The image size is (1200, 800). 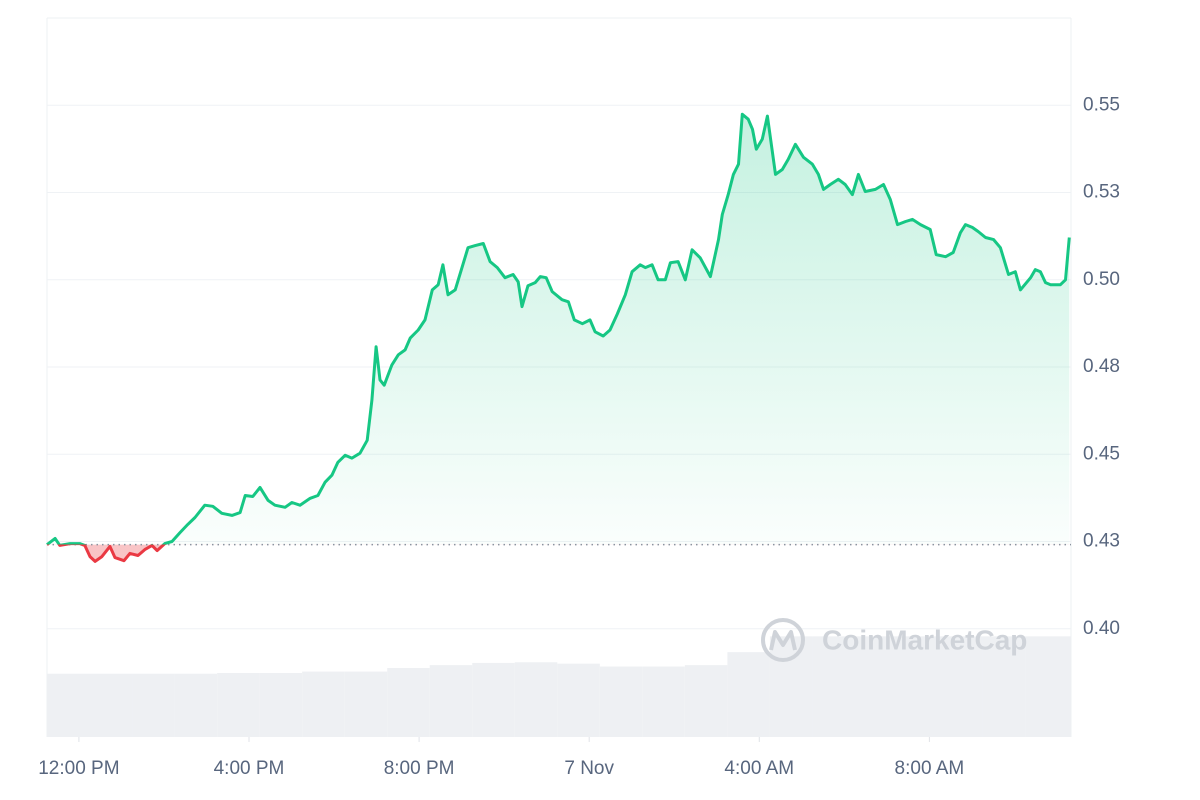 What do you see at coordinates (1101, 366) in the screenshot?
I see `y-tick-label: 0.48` at bounding box center [1101, 366].